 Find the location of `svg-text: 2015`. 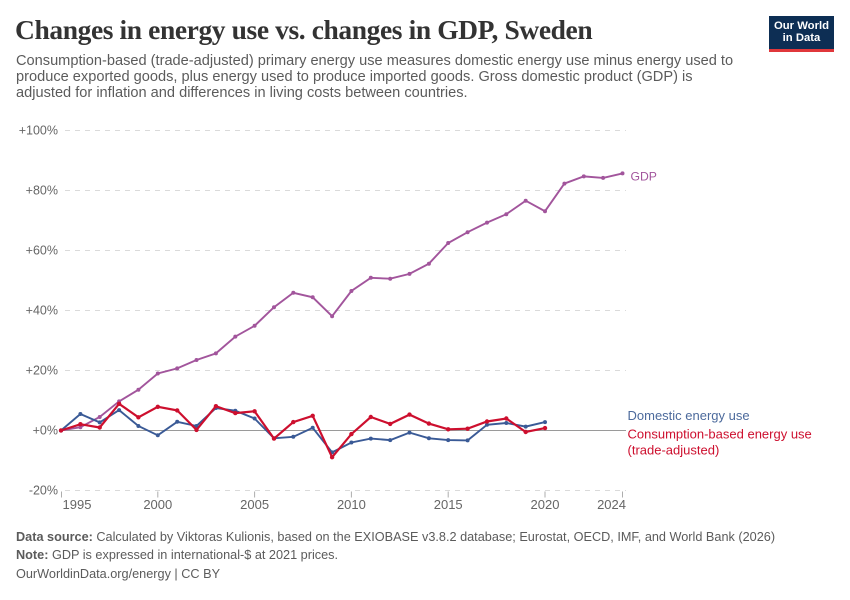

svg-text: 2015 is located at coordinates (448, 504).